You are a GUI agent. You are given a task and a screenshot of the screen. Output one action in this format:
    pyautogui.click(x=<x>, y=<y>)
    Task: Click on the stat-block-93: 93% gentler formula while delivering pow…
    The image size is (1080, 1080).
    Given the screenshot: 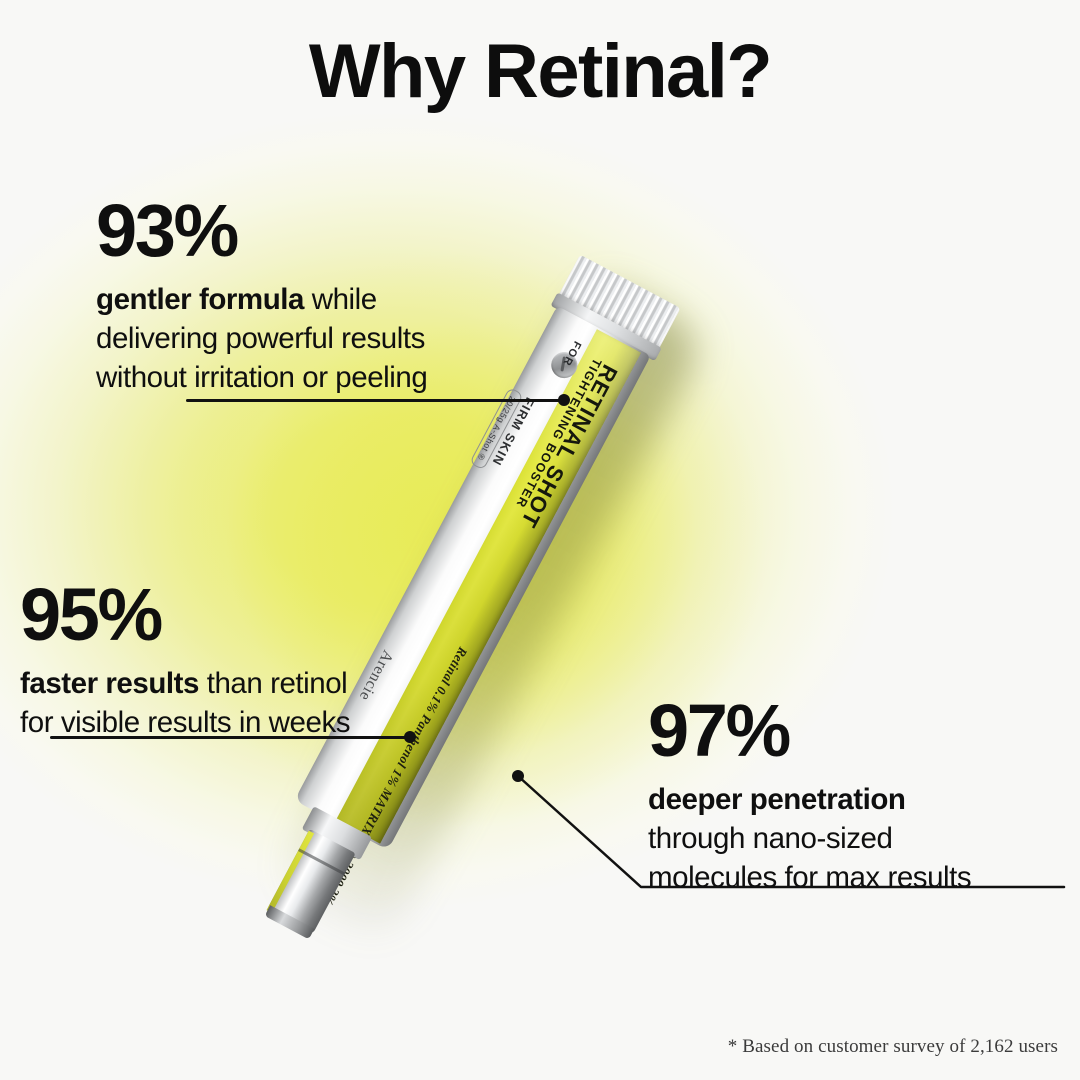 What is the action you would take?
    pyautogui.click(x=346, y=296)
    